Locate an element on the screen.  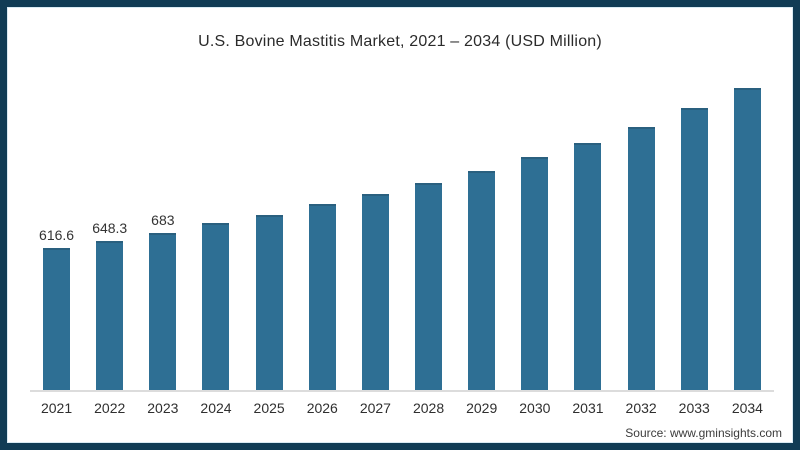
x-axis-label-2028: 2028 is located at coordinates (428, 408).